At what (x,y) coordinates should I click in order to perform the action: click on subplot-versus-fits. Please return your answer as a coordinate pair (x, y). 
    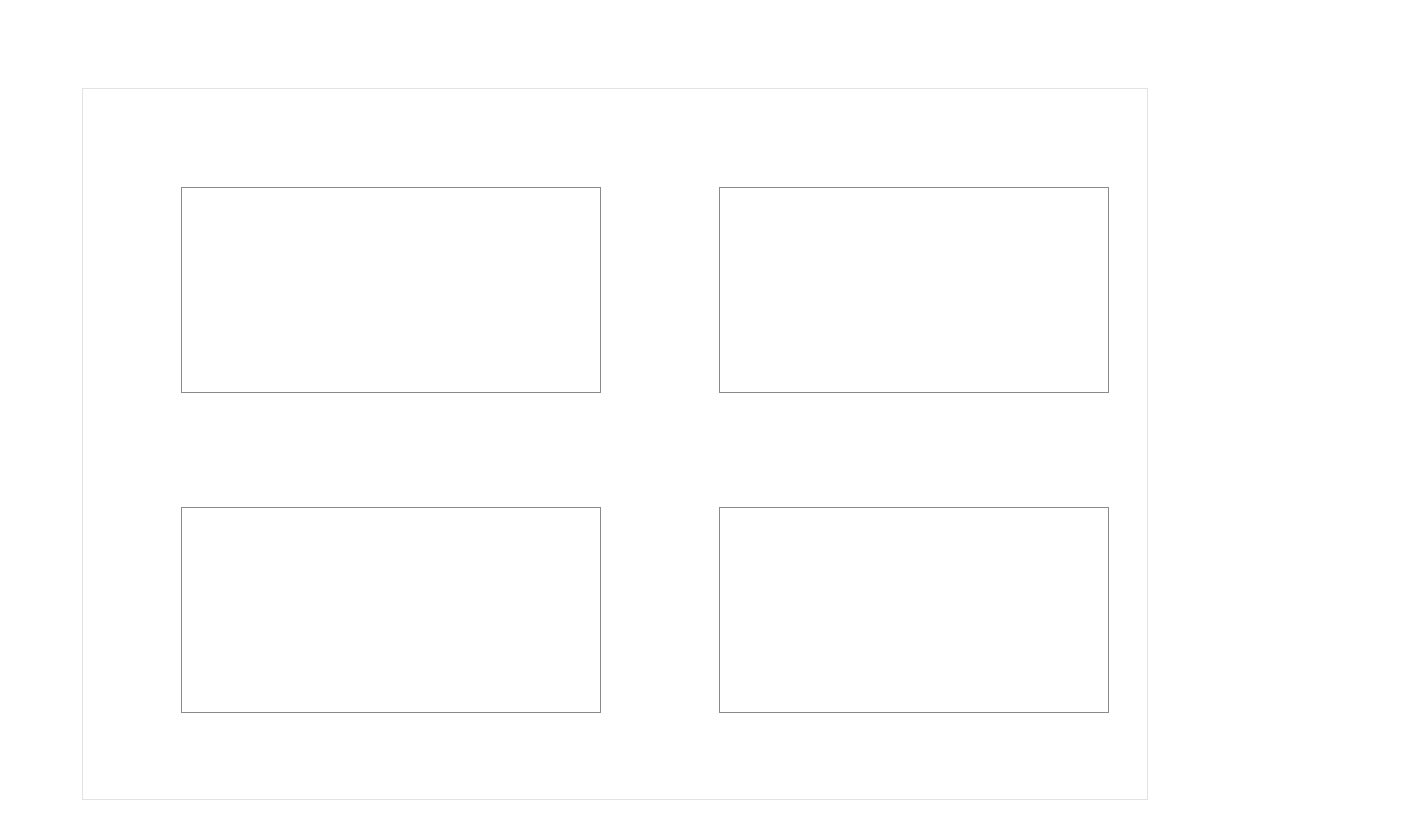
    Looking at the image, I should click on (879, 301).